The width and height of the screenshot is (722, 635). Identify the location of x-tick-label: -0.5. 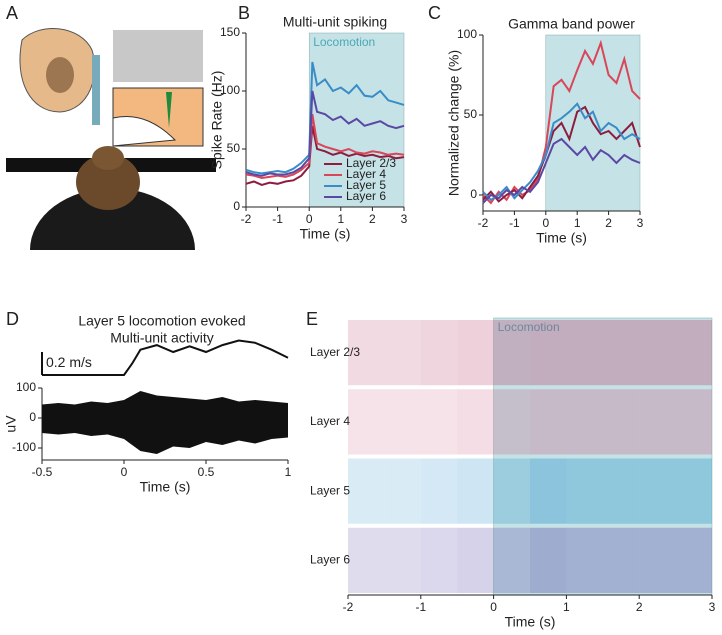
(42, 472).